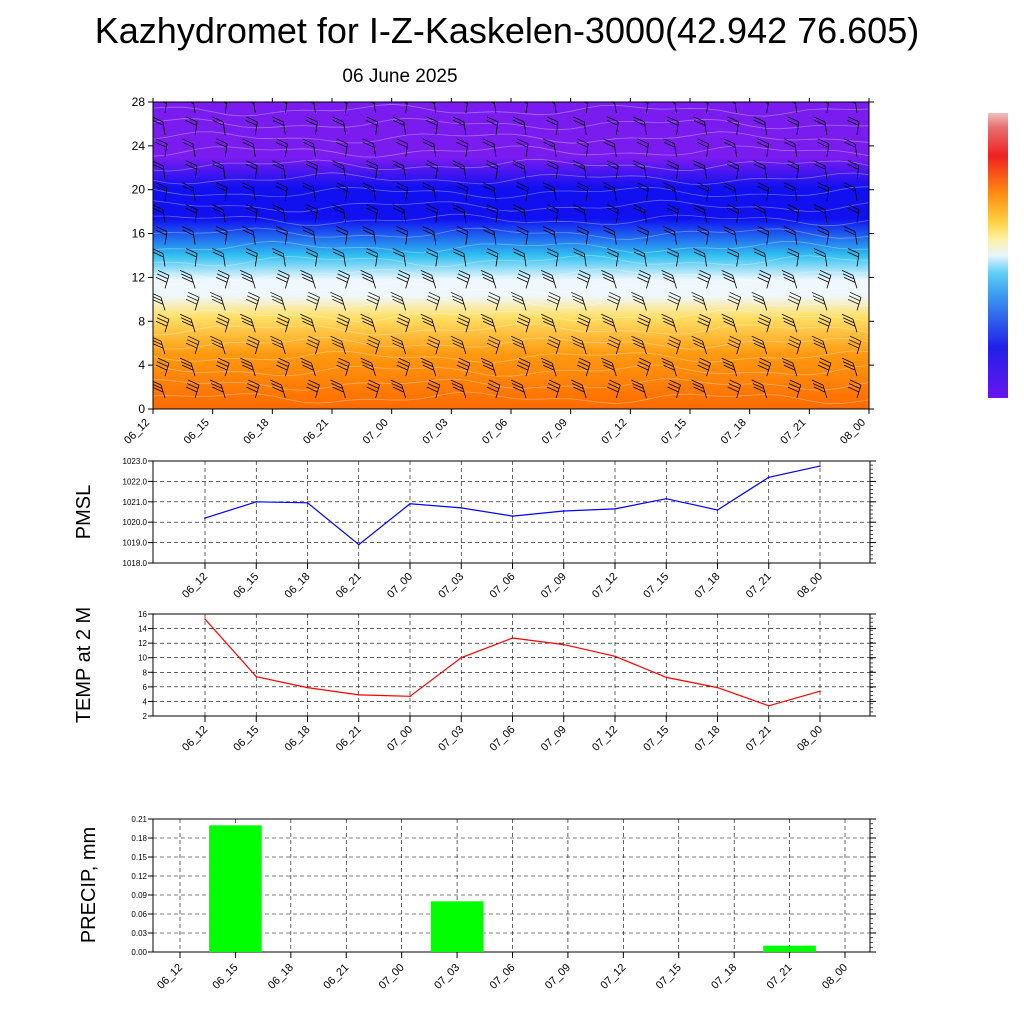 Image resolution: width=1024 pixels, height=1024 pixels. Describe the element at coordinates (503, 977) in the screenshot. I see `precip-x-tick-label: 07_06` at that location.